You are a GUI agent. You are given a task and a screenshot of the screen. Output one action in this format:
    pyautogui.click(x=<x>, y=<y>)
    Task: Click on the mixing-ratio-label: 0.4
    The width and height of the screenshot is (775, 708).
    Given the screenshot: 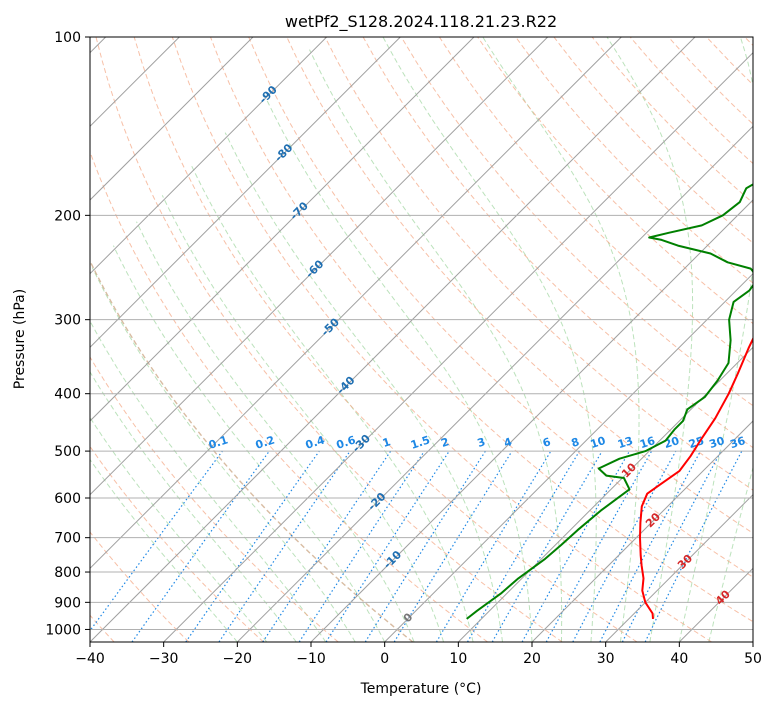 What is the action you would take?
    pyautogui.click(x=315, y=442)
    